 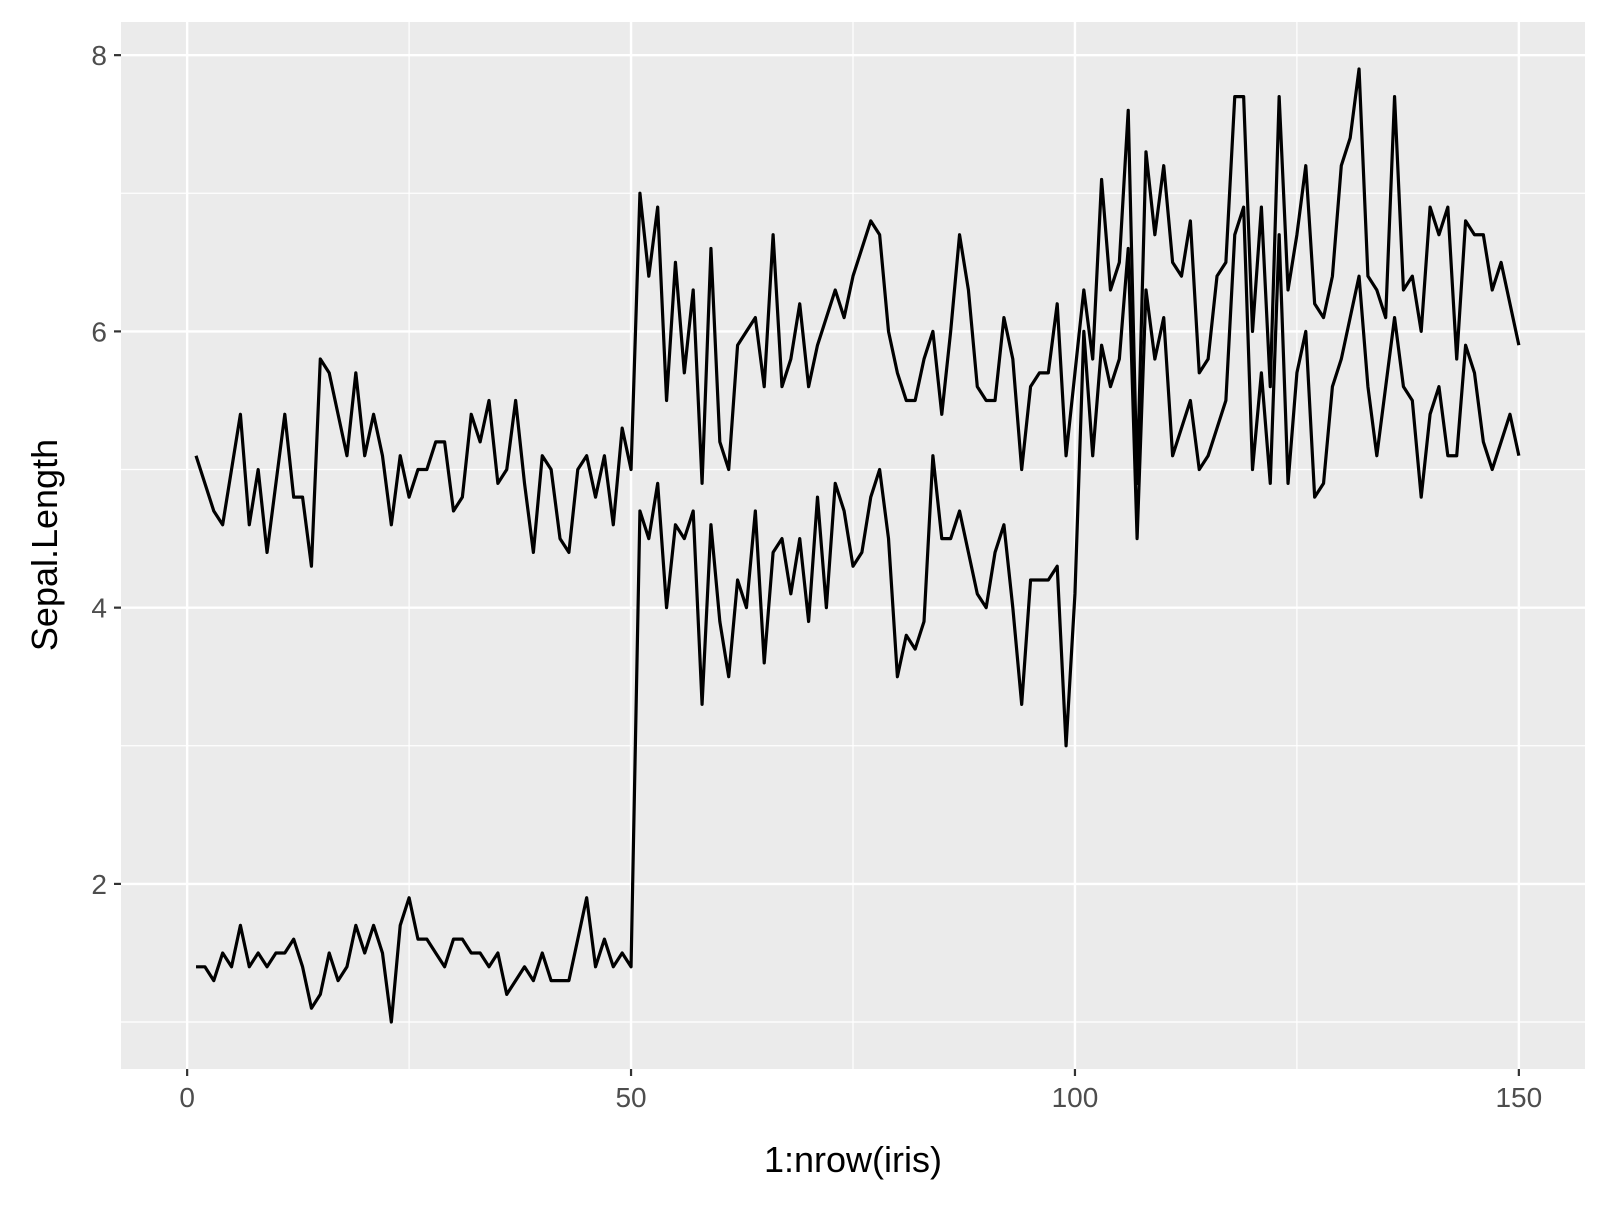 I want to click on y-axis: 2 4 6 8, so click(x=106, y=470).